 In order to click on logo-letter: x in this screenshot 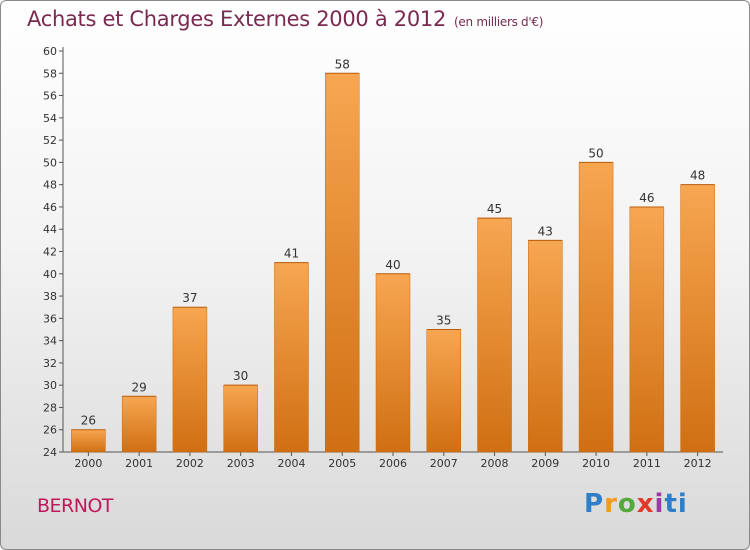, I will do `click(645, 504)`.